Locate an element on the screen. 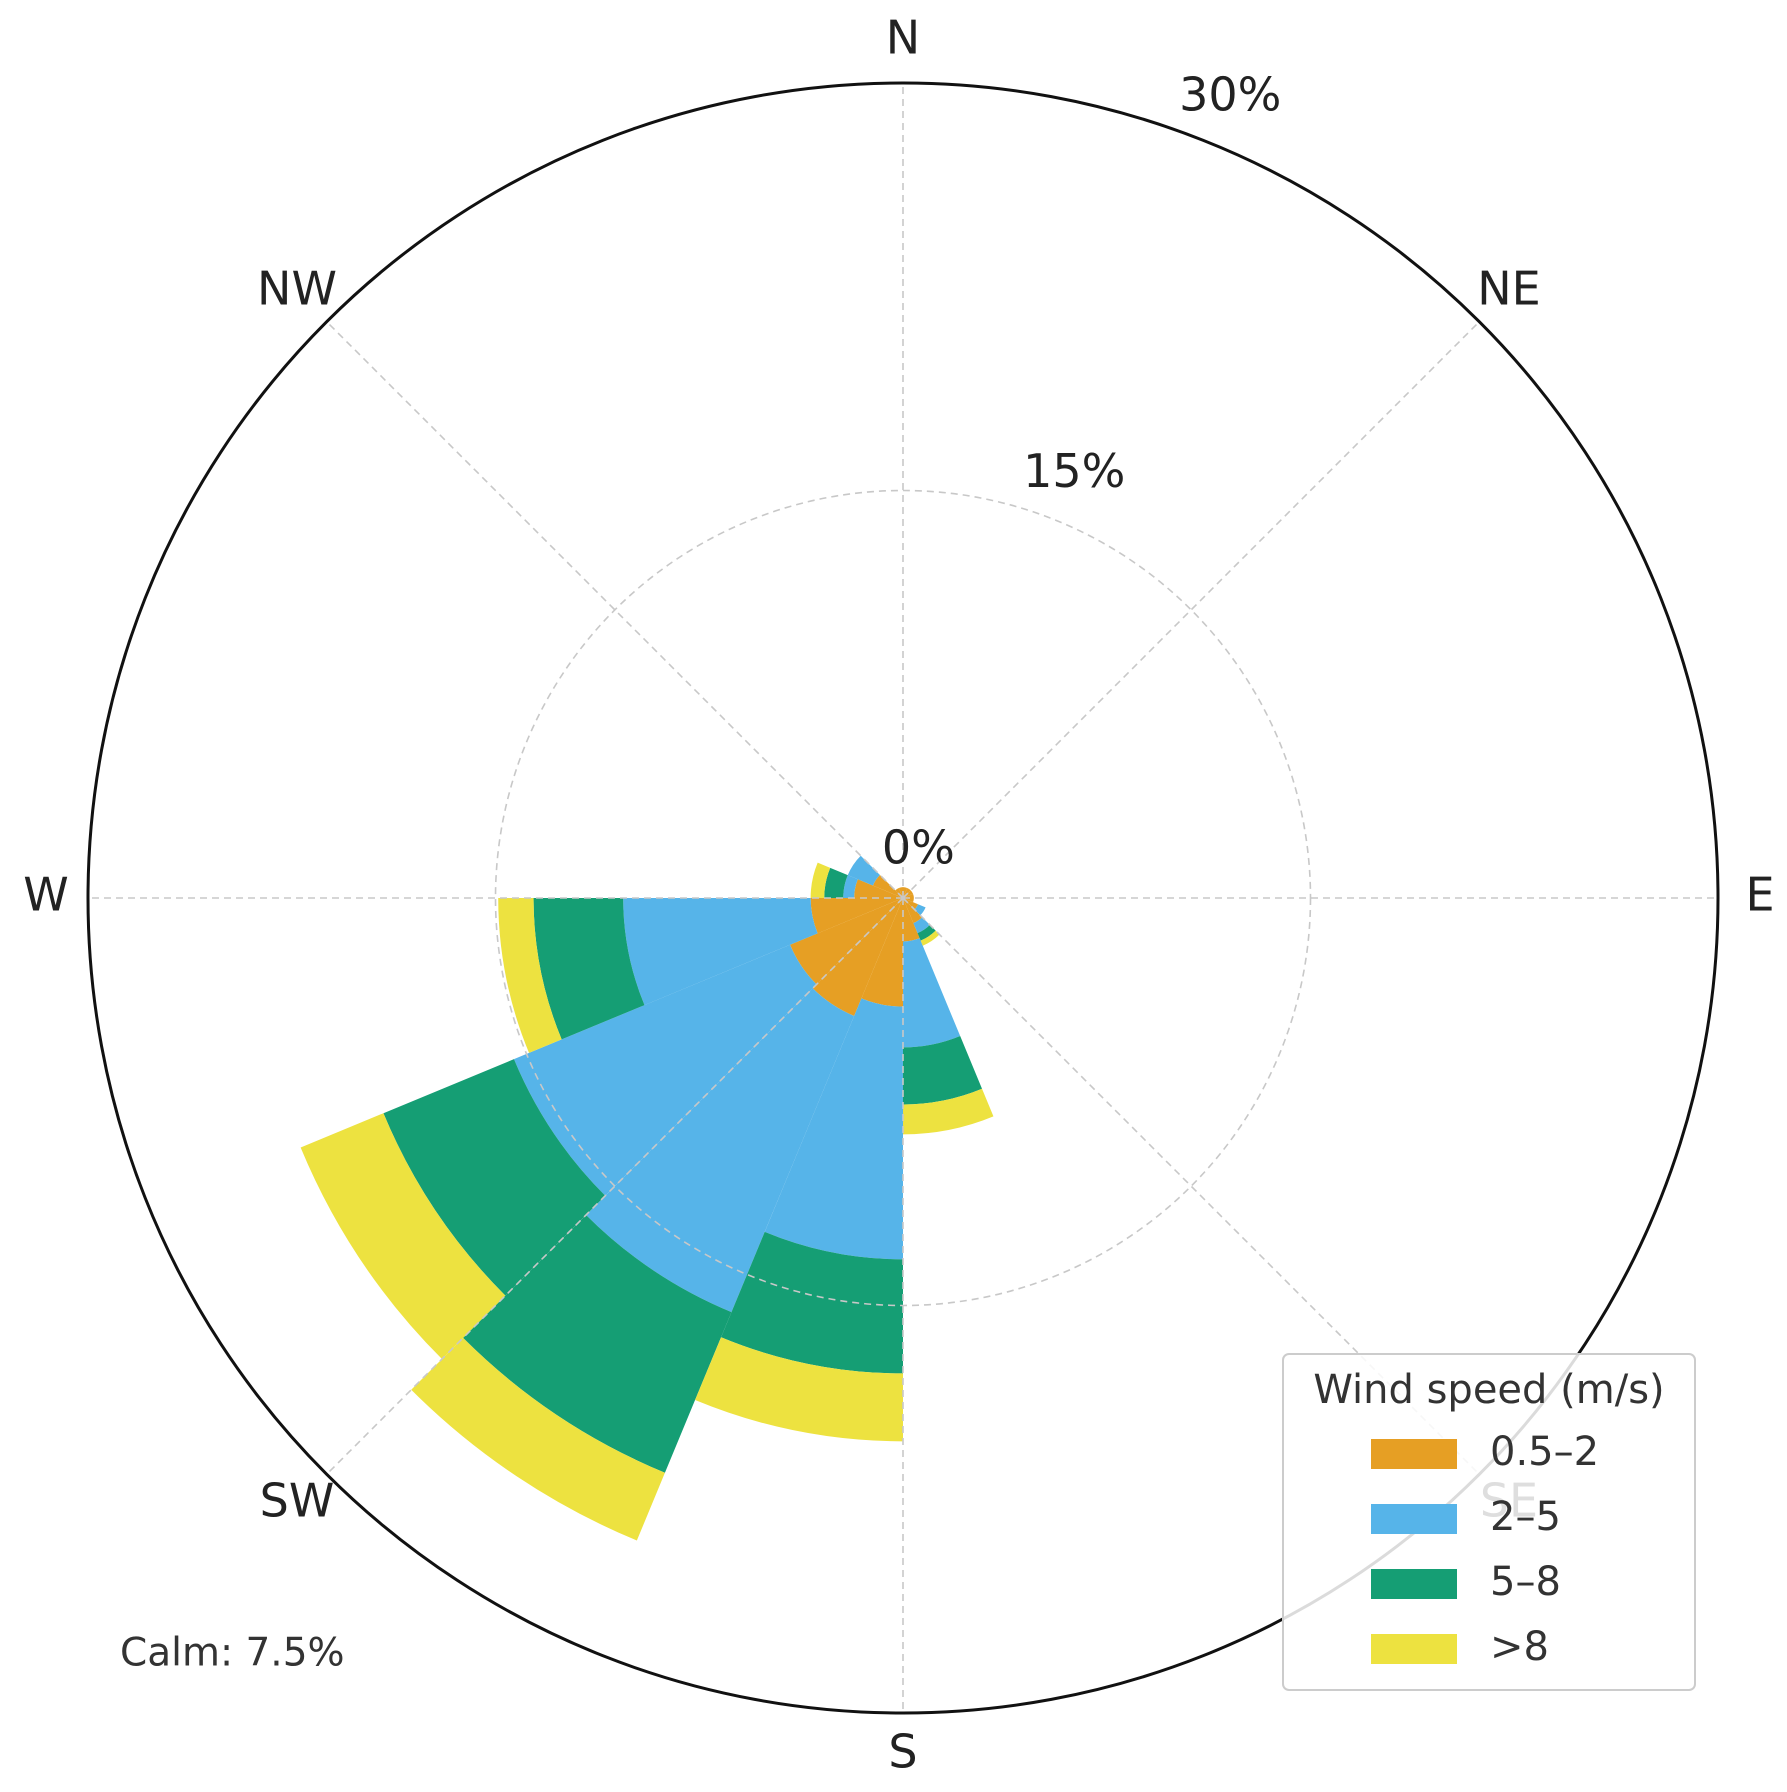 This screenshot has width=1787, height=1792. legend-label: 0.5–2 is located at coordinates (1544, 1452).